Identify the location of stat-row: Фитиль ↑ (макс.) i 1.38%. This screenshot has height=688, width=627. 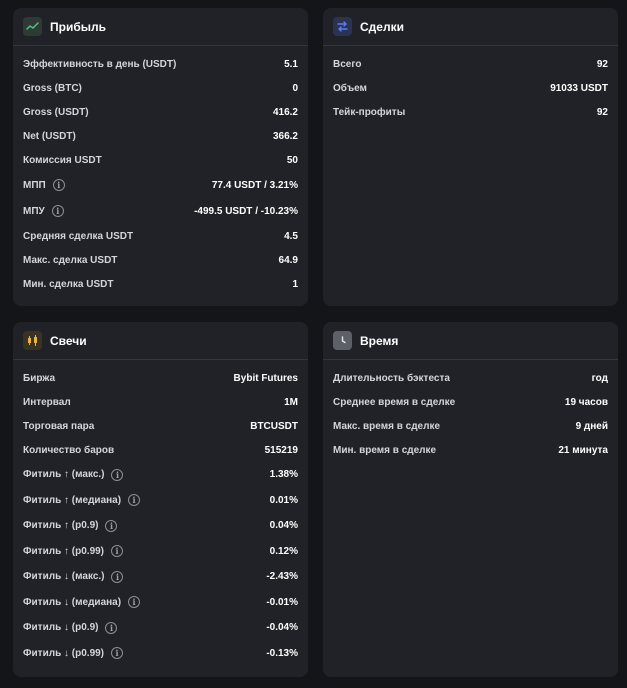
(160, 475).